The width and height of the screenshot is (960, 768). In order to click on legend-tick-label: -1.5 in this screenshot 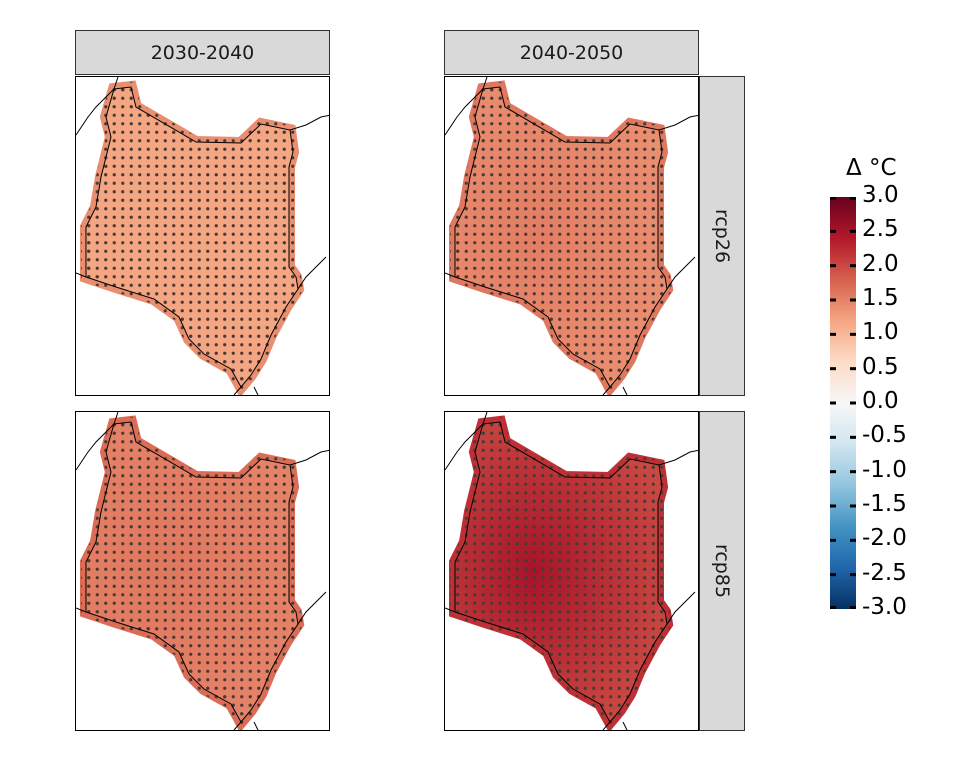, I will do `click(884, 504)`.